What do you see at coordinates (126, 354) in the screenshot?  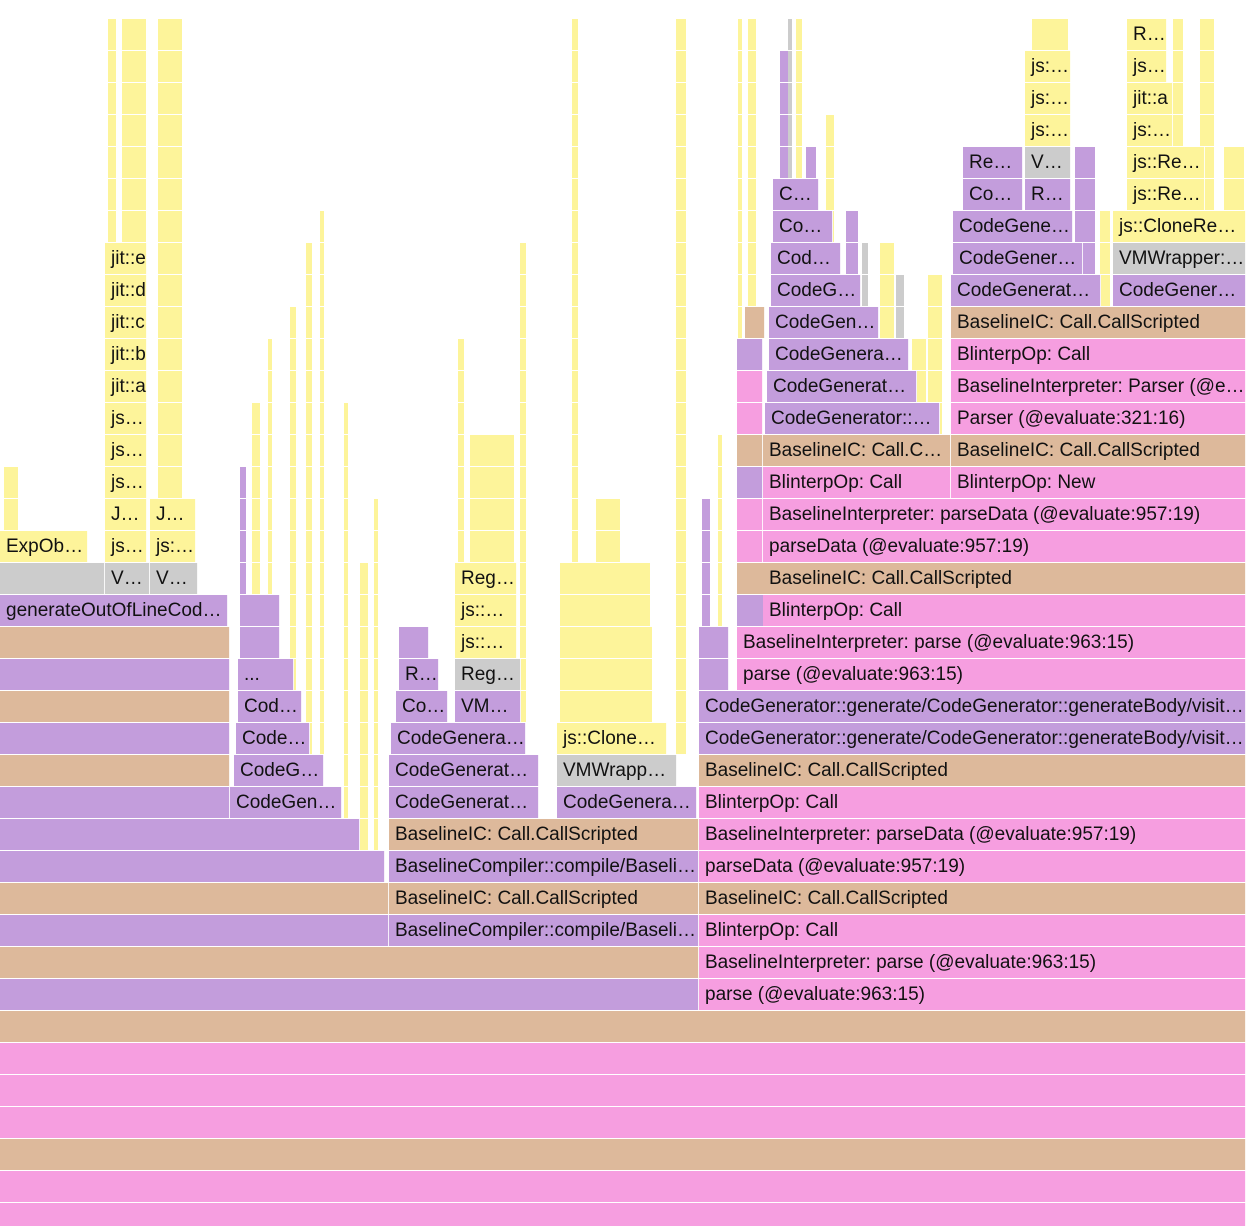 I see `stack-frame: jit::b` at bounding box center [126, 354].